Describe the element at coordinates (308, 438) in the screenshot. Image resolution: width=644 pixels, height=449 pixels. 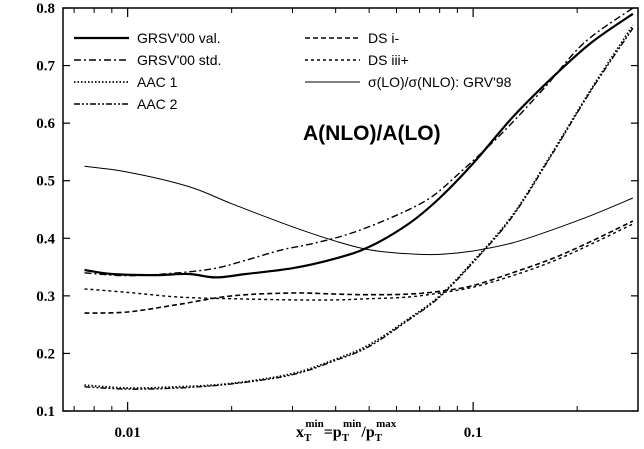
I see `x-label-sub1: T` at that location.